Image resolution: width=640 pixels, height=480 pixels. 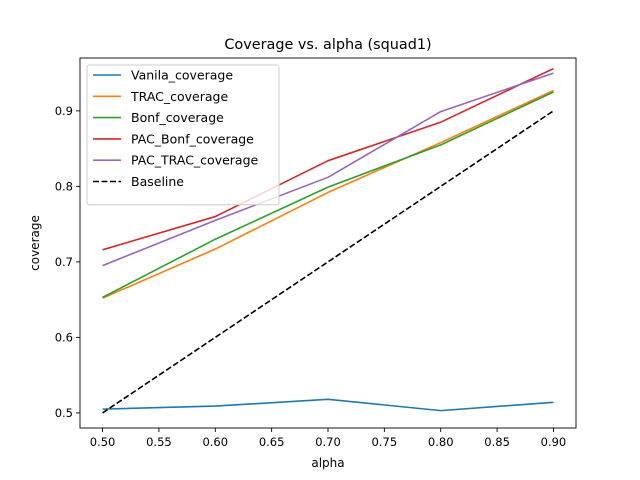 I want to click on x-tick-label: 0.55, so click(x=159, y=442).